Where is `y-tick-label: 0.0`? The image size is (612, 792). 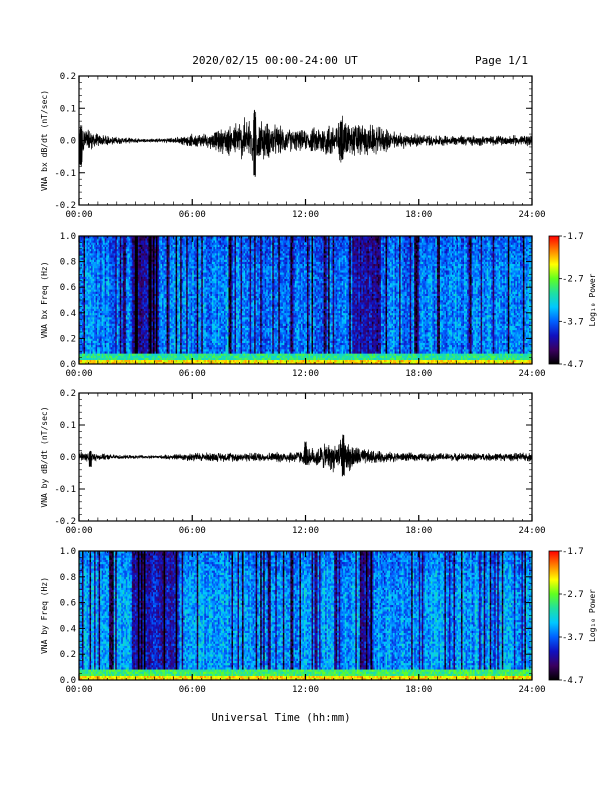
y-tick-label: 0.0 is located at coordinates (68, 142).